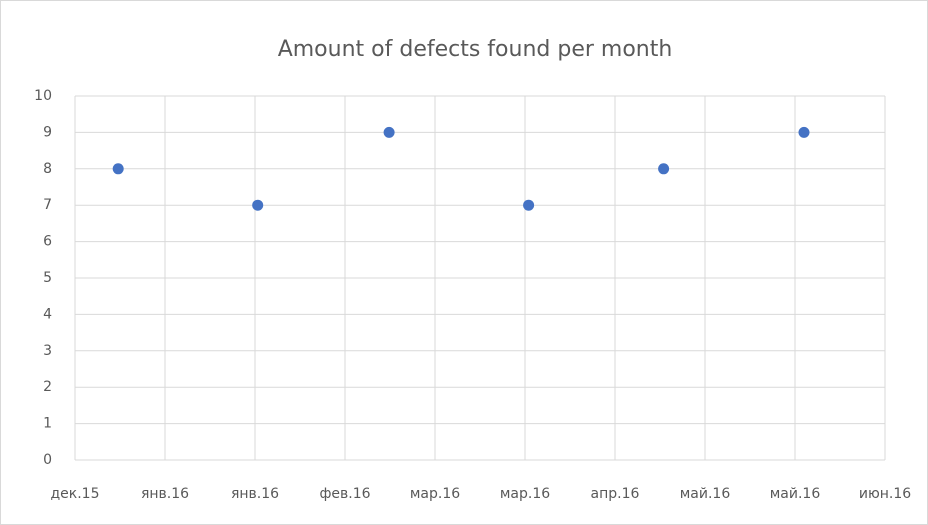 Image resolution: width=928 pixels, height=525 pixels. I want to click on y-tick-label: 2, so click(47, 387).